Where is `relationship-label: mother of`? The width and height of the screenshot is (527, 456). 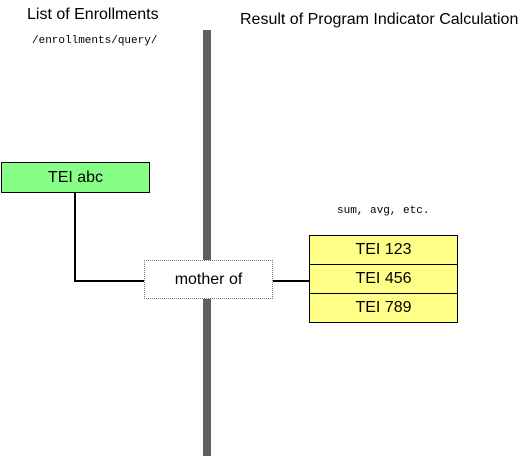 relationship-label: mother of is located at coordinates (208, 279).